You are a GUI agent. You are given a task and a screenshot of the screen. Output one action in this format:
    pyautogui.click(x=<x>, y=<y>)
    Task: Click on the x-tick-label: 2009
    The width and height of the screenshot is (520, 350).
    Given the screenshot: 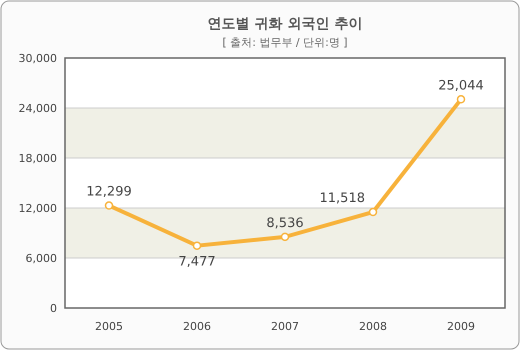 What is the action you would take?
    pyautogui.click(x=461, y=326)
    